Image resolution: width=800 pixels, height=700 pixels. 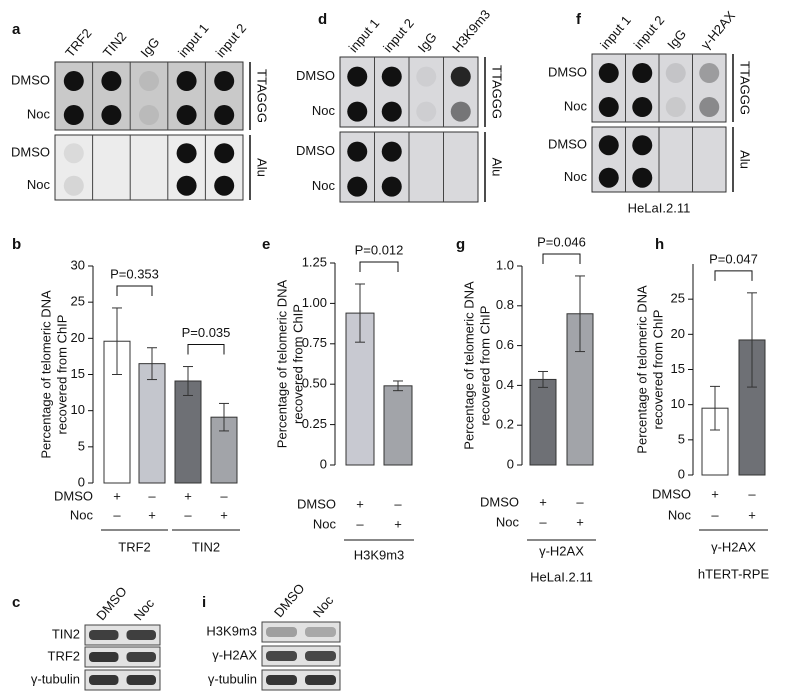 I want to click on panel-label: i, so click(x=204, y=602).